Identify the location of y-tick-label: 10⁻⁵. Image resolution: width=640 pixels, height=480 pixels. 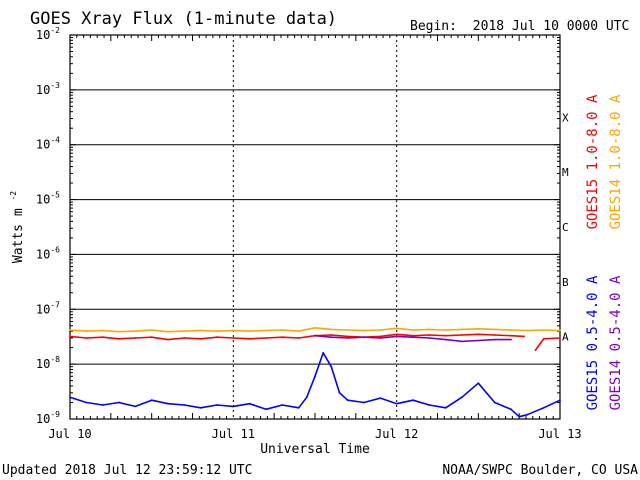
(48, 199).